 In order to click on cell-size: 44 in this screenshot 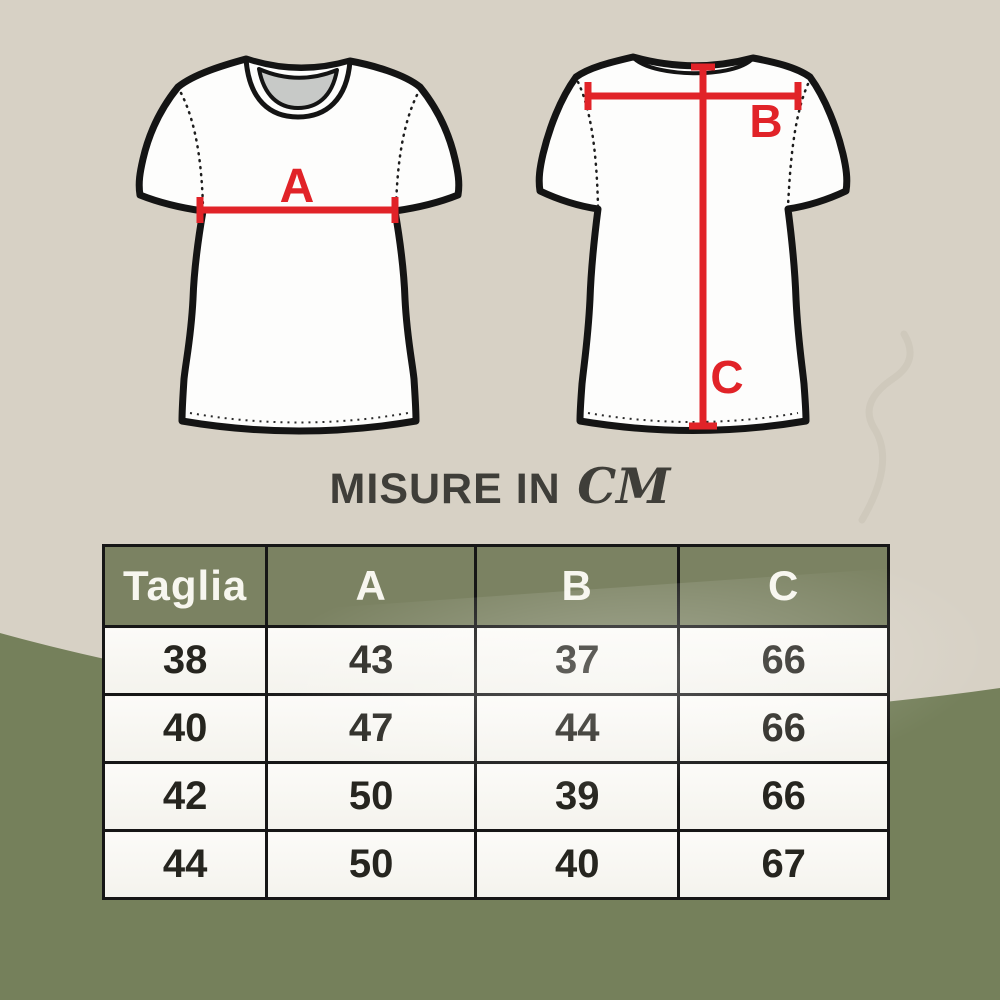, I will do `click(185, 864)`.